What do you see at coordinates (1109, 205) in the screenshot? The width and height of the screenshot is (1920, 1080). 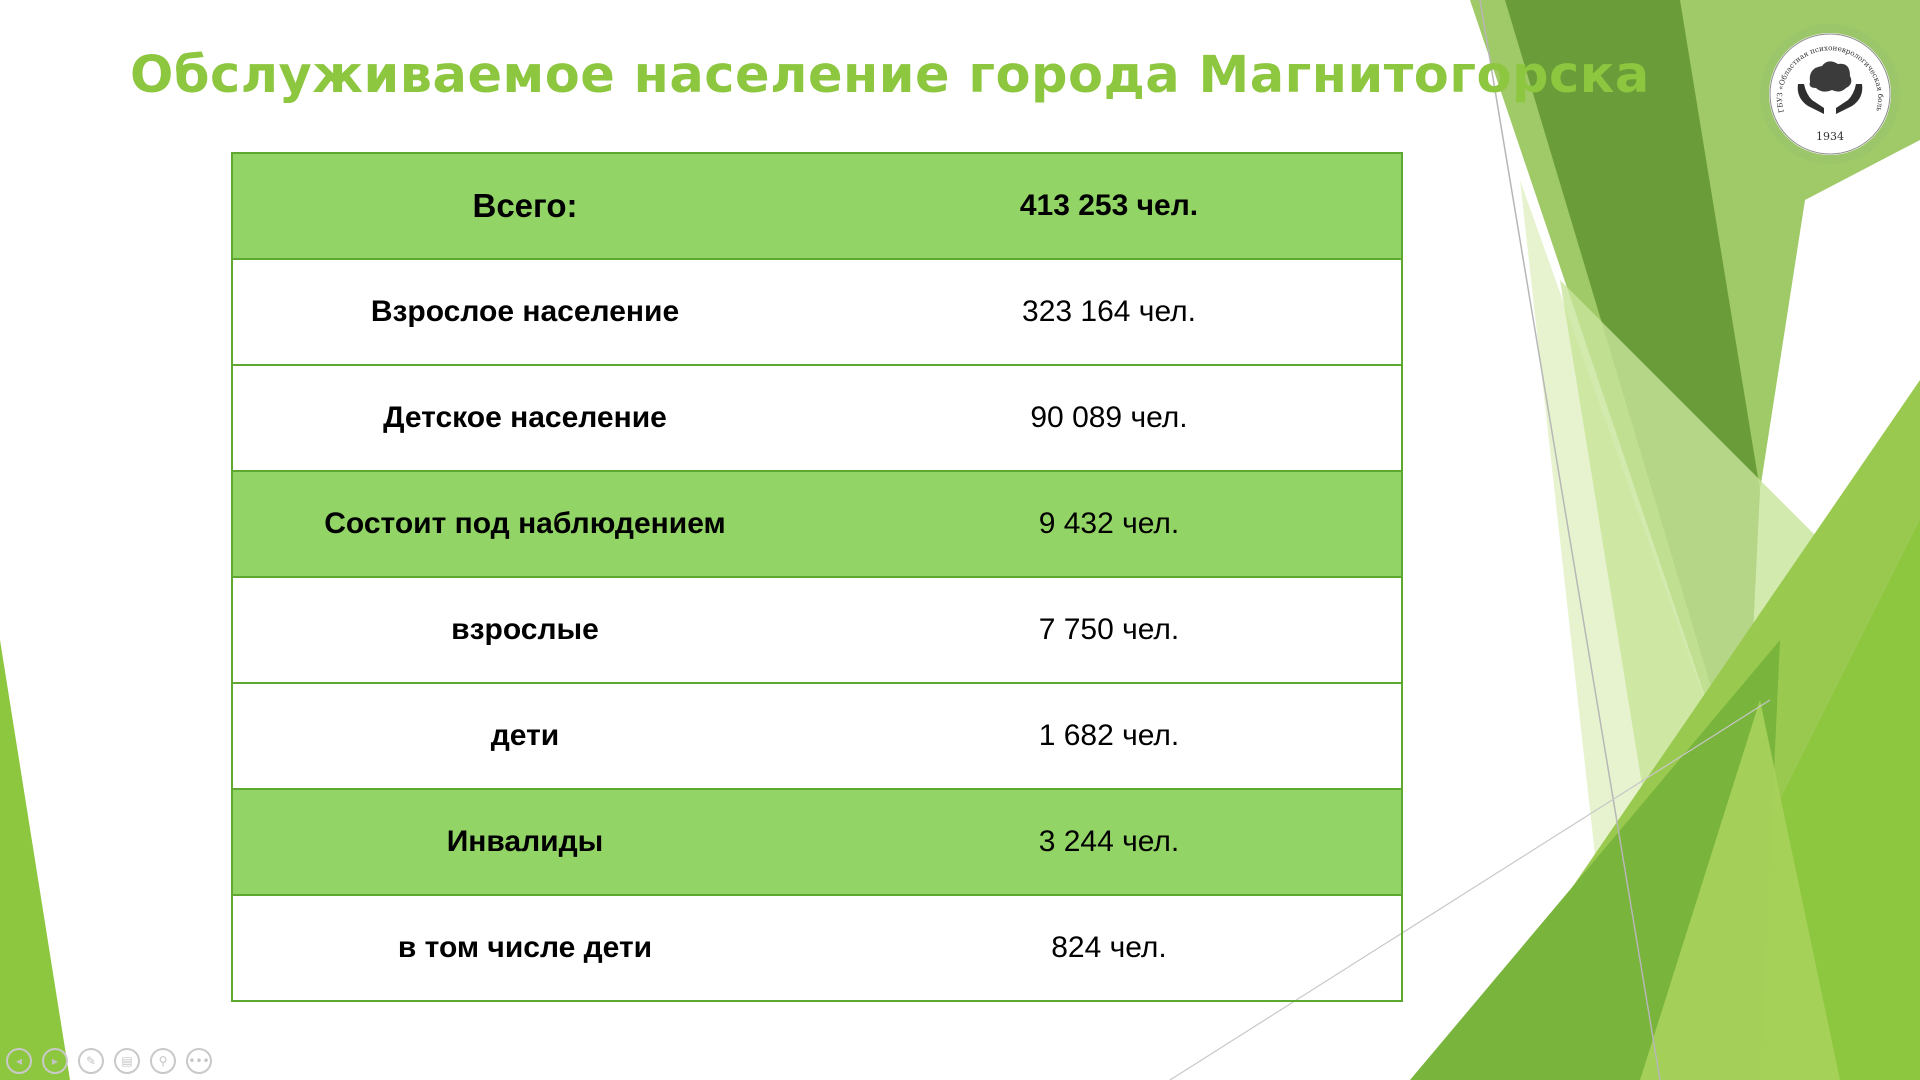 I see `row-value: 413 253 чел.` at bounding box center [1109, 205].